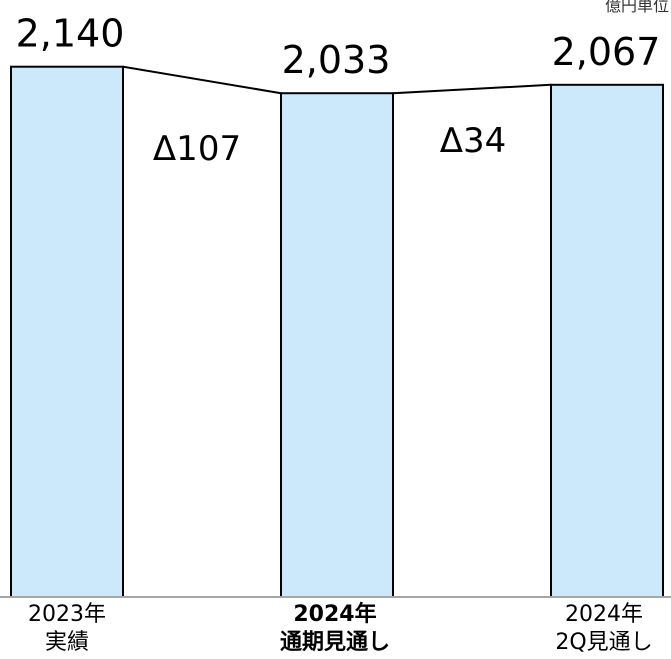  I want to click on category-label: 実績, so click(67, 642).